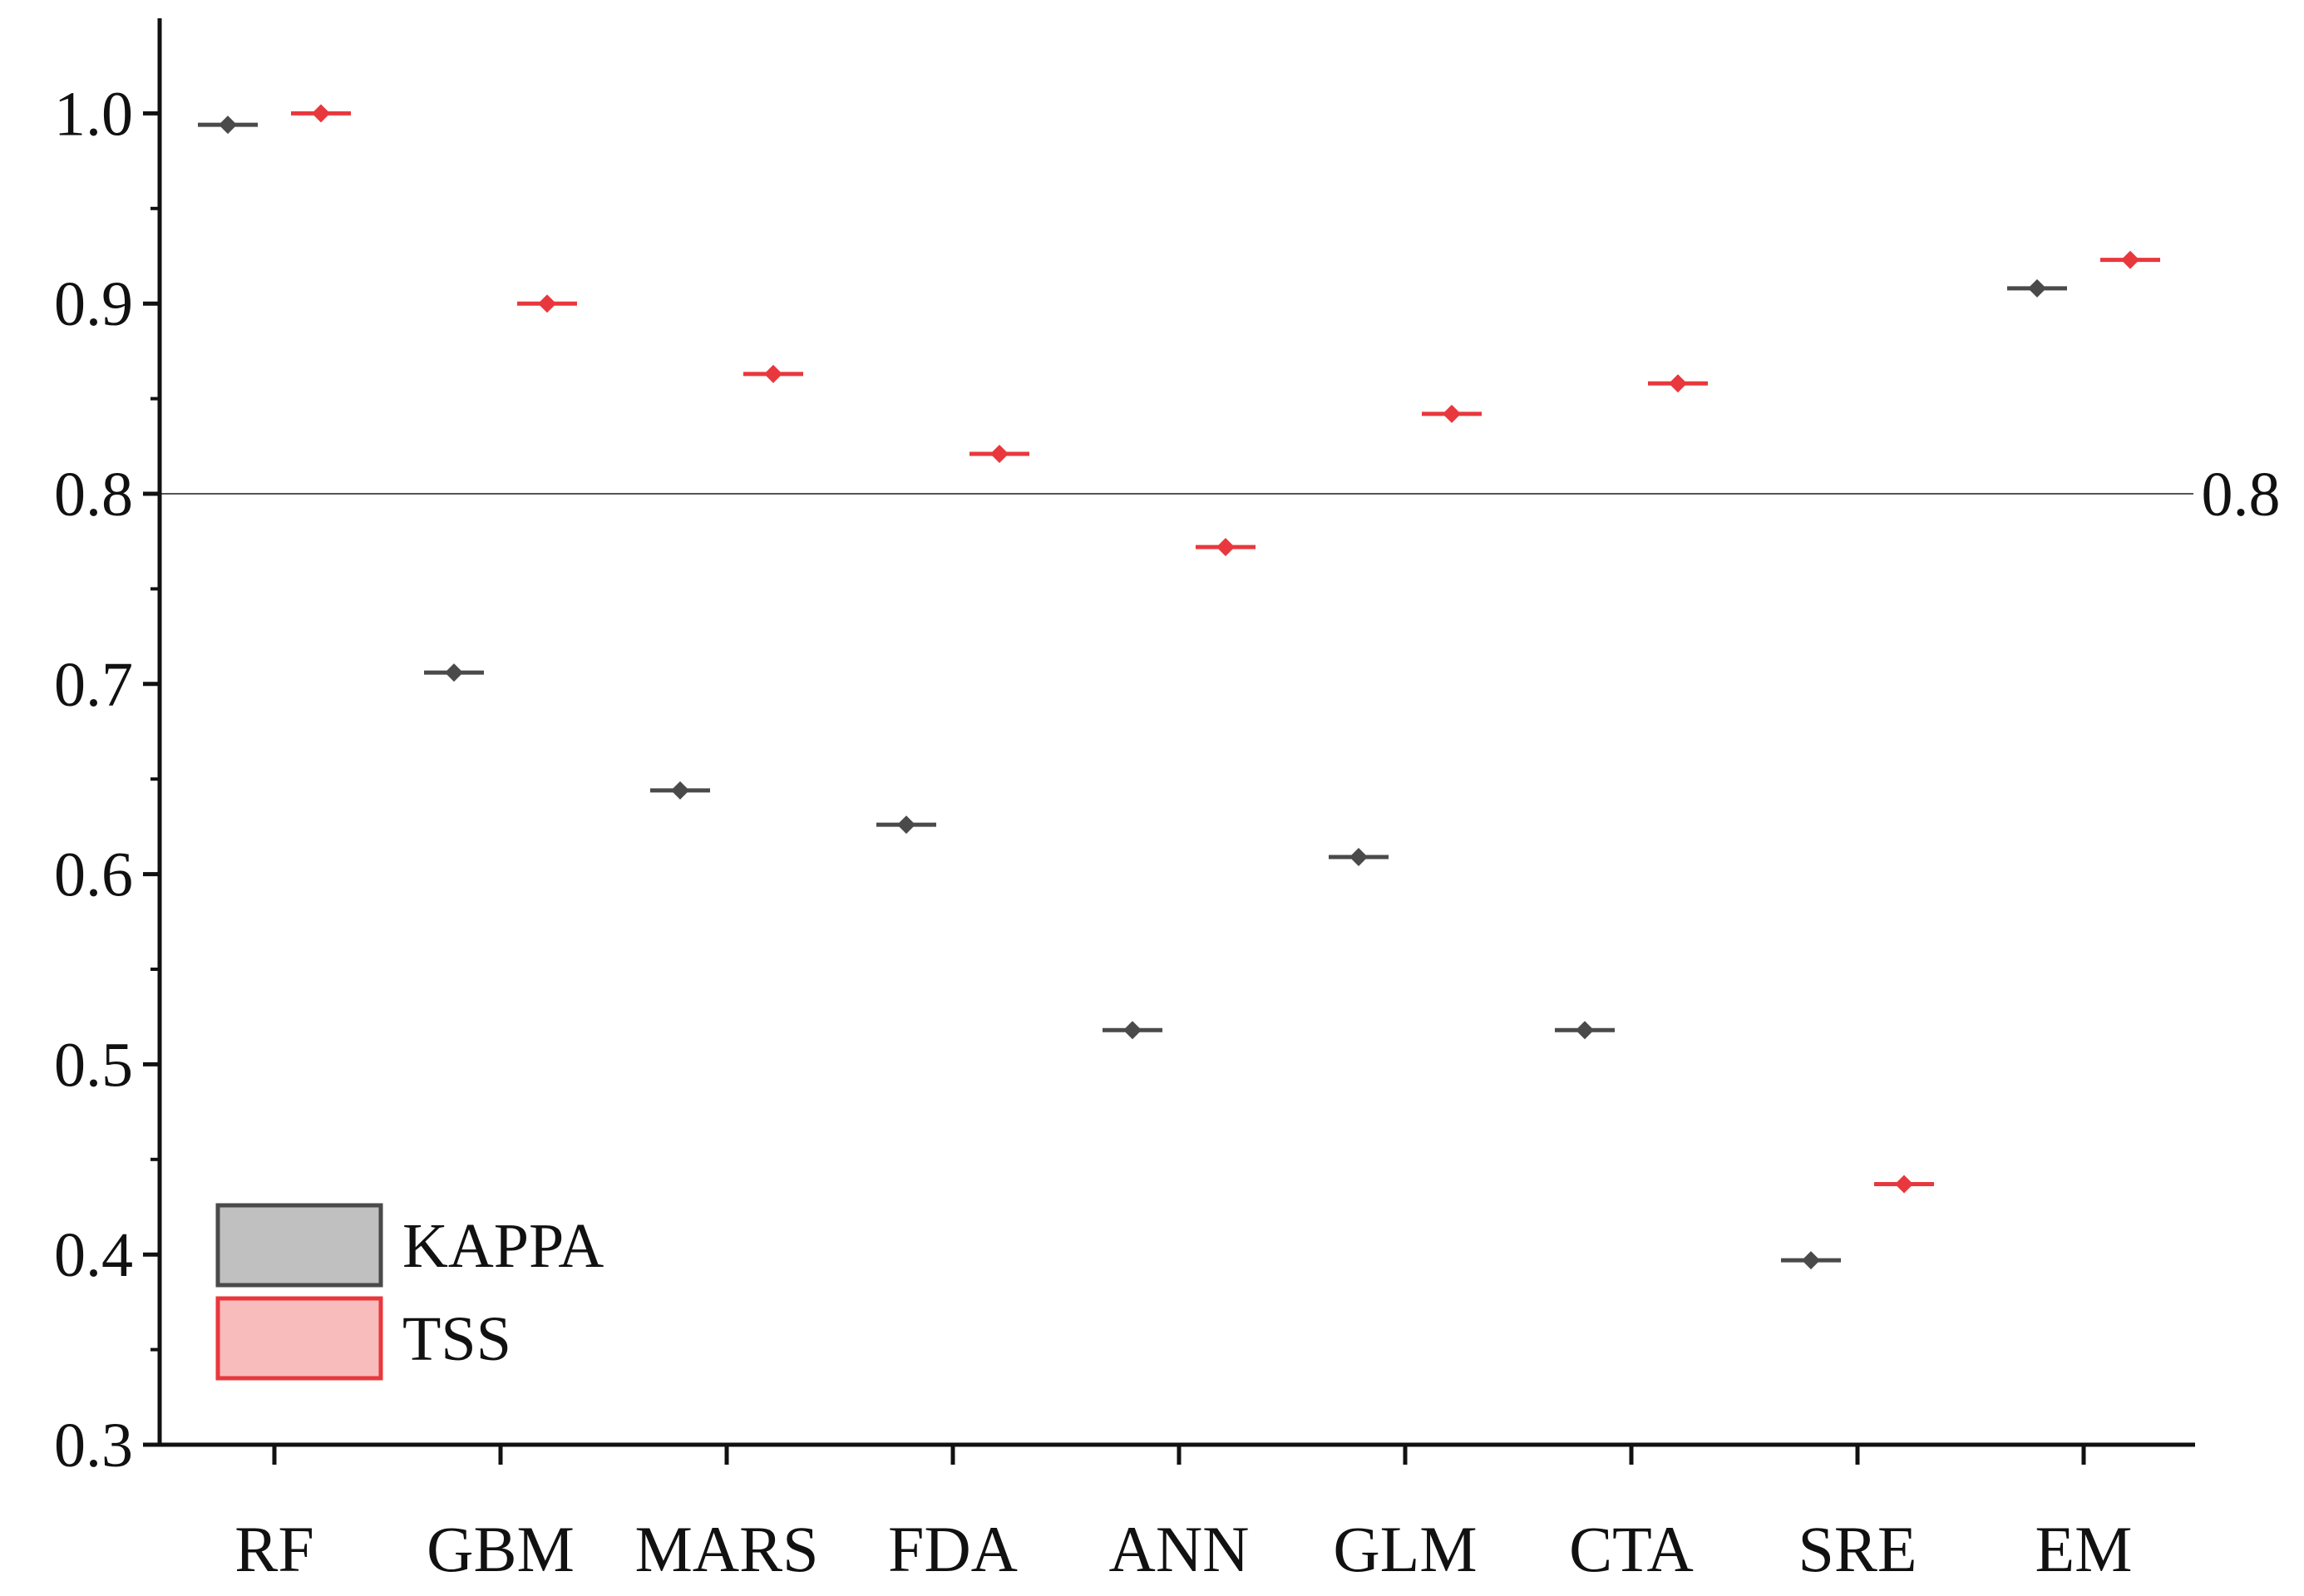 This screenshot has width=2304, height=1596. Describe the element at coordinates (1221, 495) in the screenshot. I see `reference-line-group: 0.8` at that location.